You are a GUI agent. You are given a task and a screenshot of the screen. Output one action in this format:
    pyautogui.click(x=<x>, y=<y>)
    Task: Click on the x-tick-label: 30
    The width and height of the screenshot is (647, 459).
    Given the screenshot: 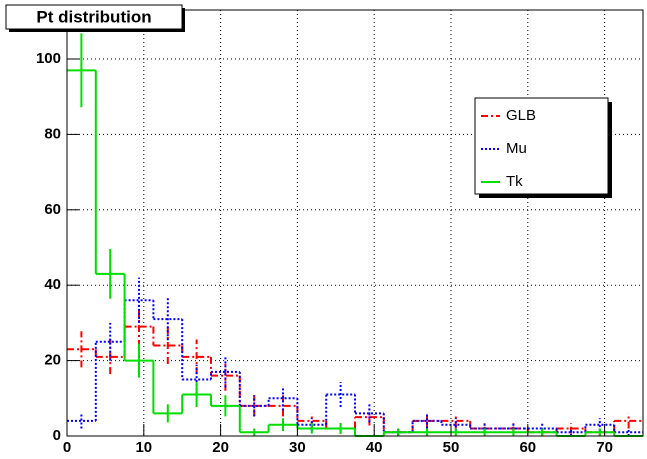 What is the action you would take?
    pyautogui.click(x=297, y=447)
    